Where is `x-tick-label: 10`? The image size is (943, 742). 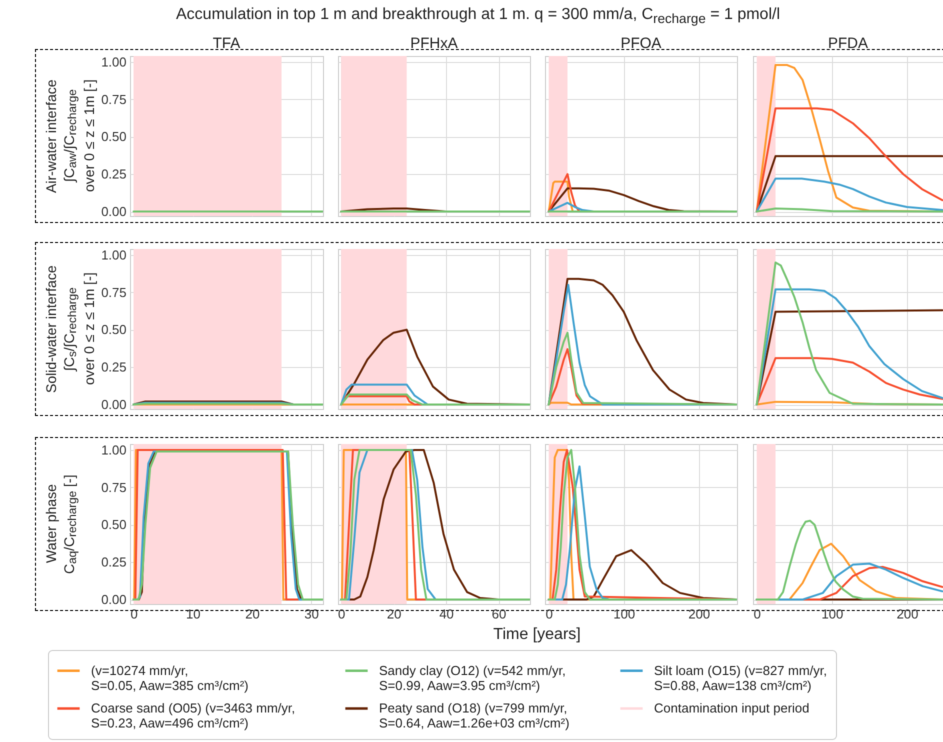 x-tick-label: 10 is located at coordinates (193, 614).